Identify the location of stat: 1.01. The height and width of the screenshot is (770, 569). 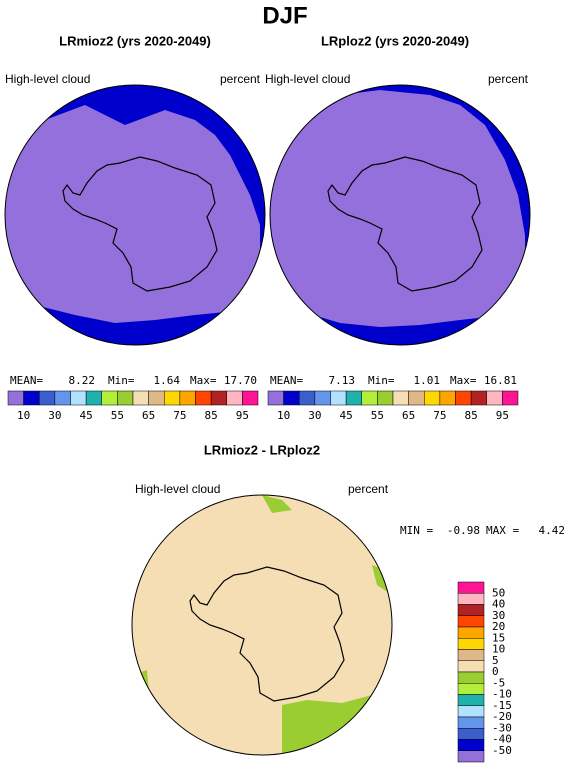
(427, 380).